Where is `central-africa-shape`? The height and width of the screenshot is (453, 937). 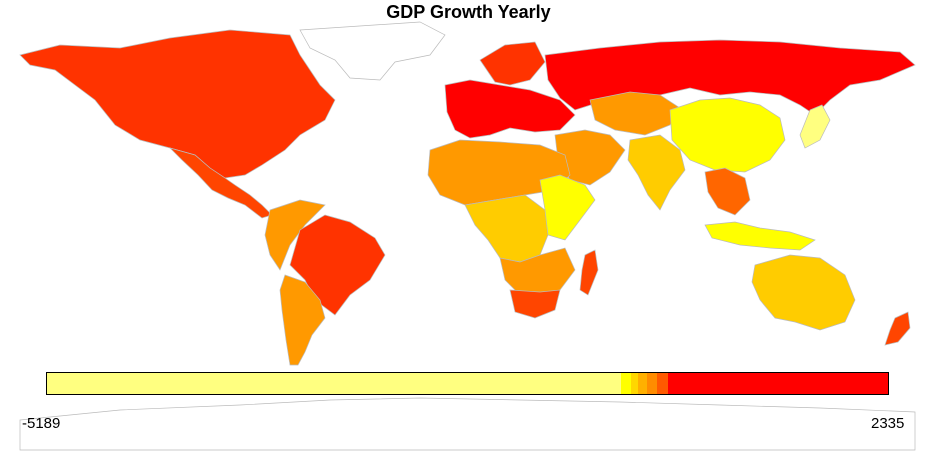 central-africa-shape is located at coordinates (506, 228).